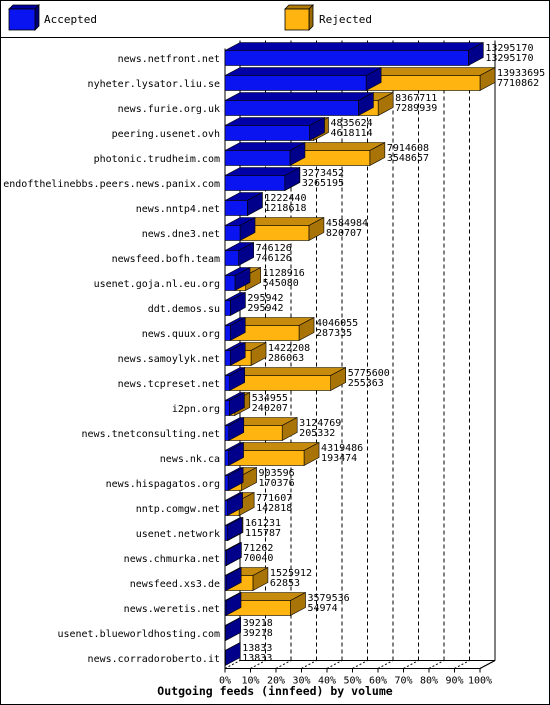 This screenshot has height=705, width=550. I want to click on x-tick-label: 90%, so click(454, 681).